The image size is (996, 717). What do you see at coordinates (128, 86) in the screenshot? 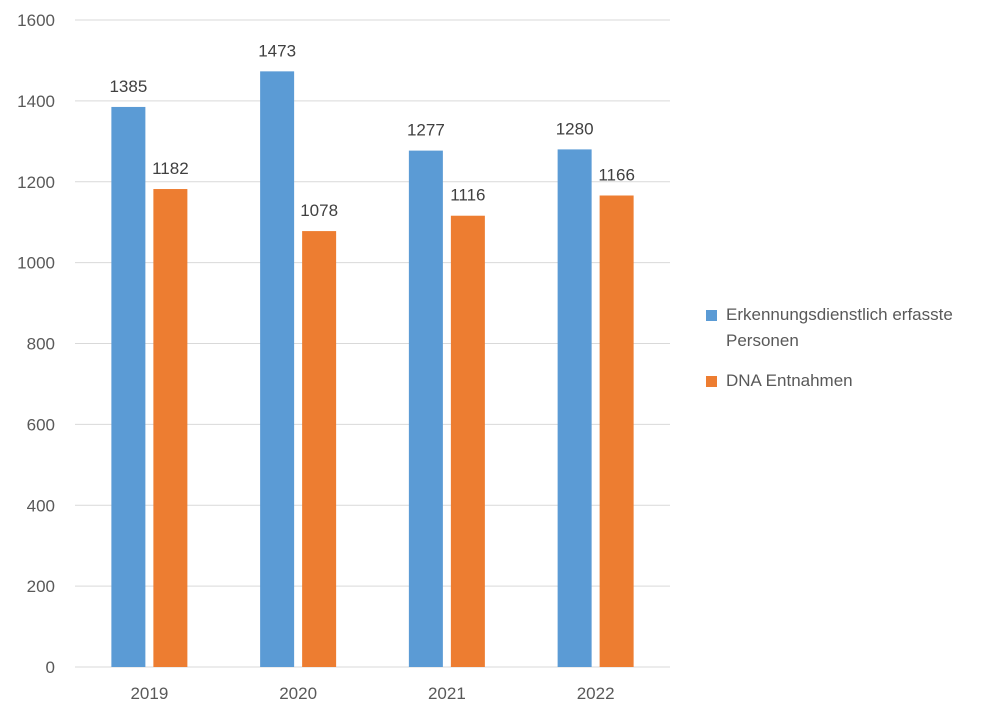
I see `data-label-2019-series-0: 1385` at bounding box center [128, 86].